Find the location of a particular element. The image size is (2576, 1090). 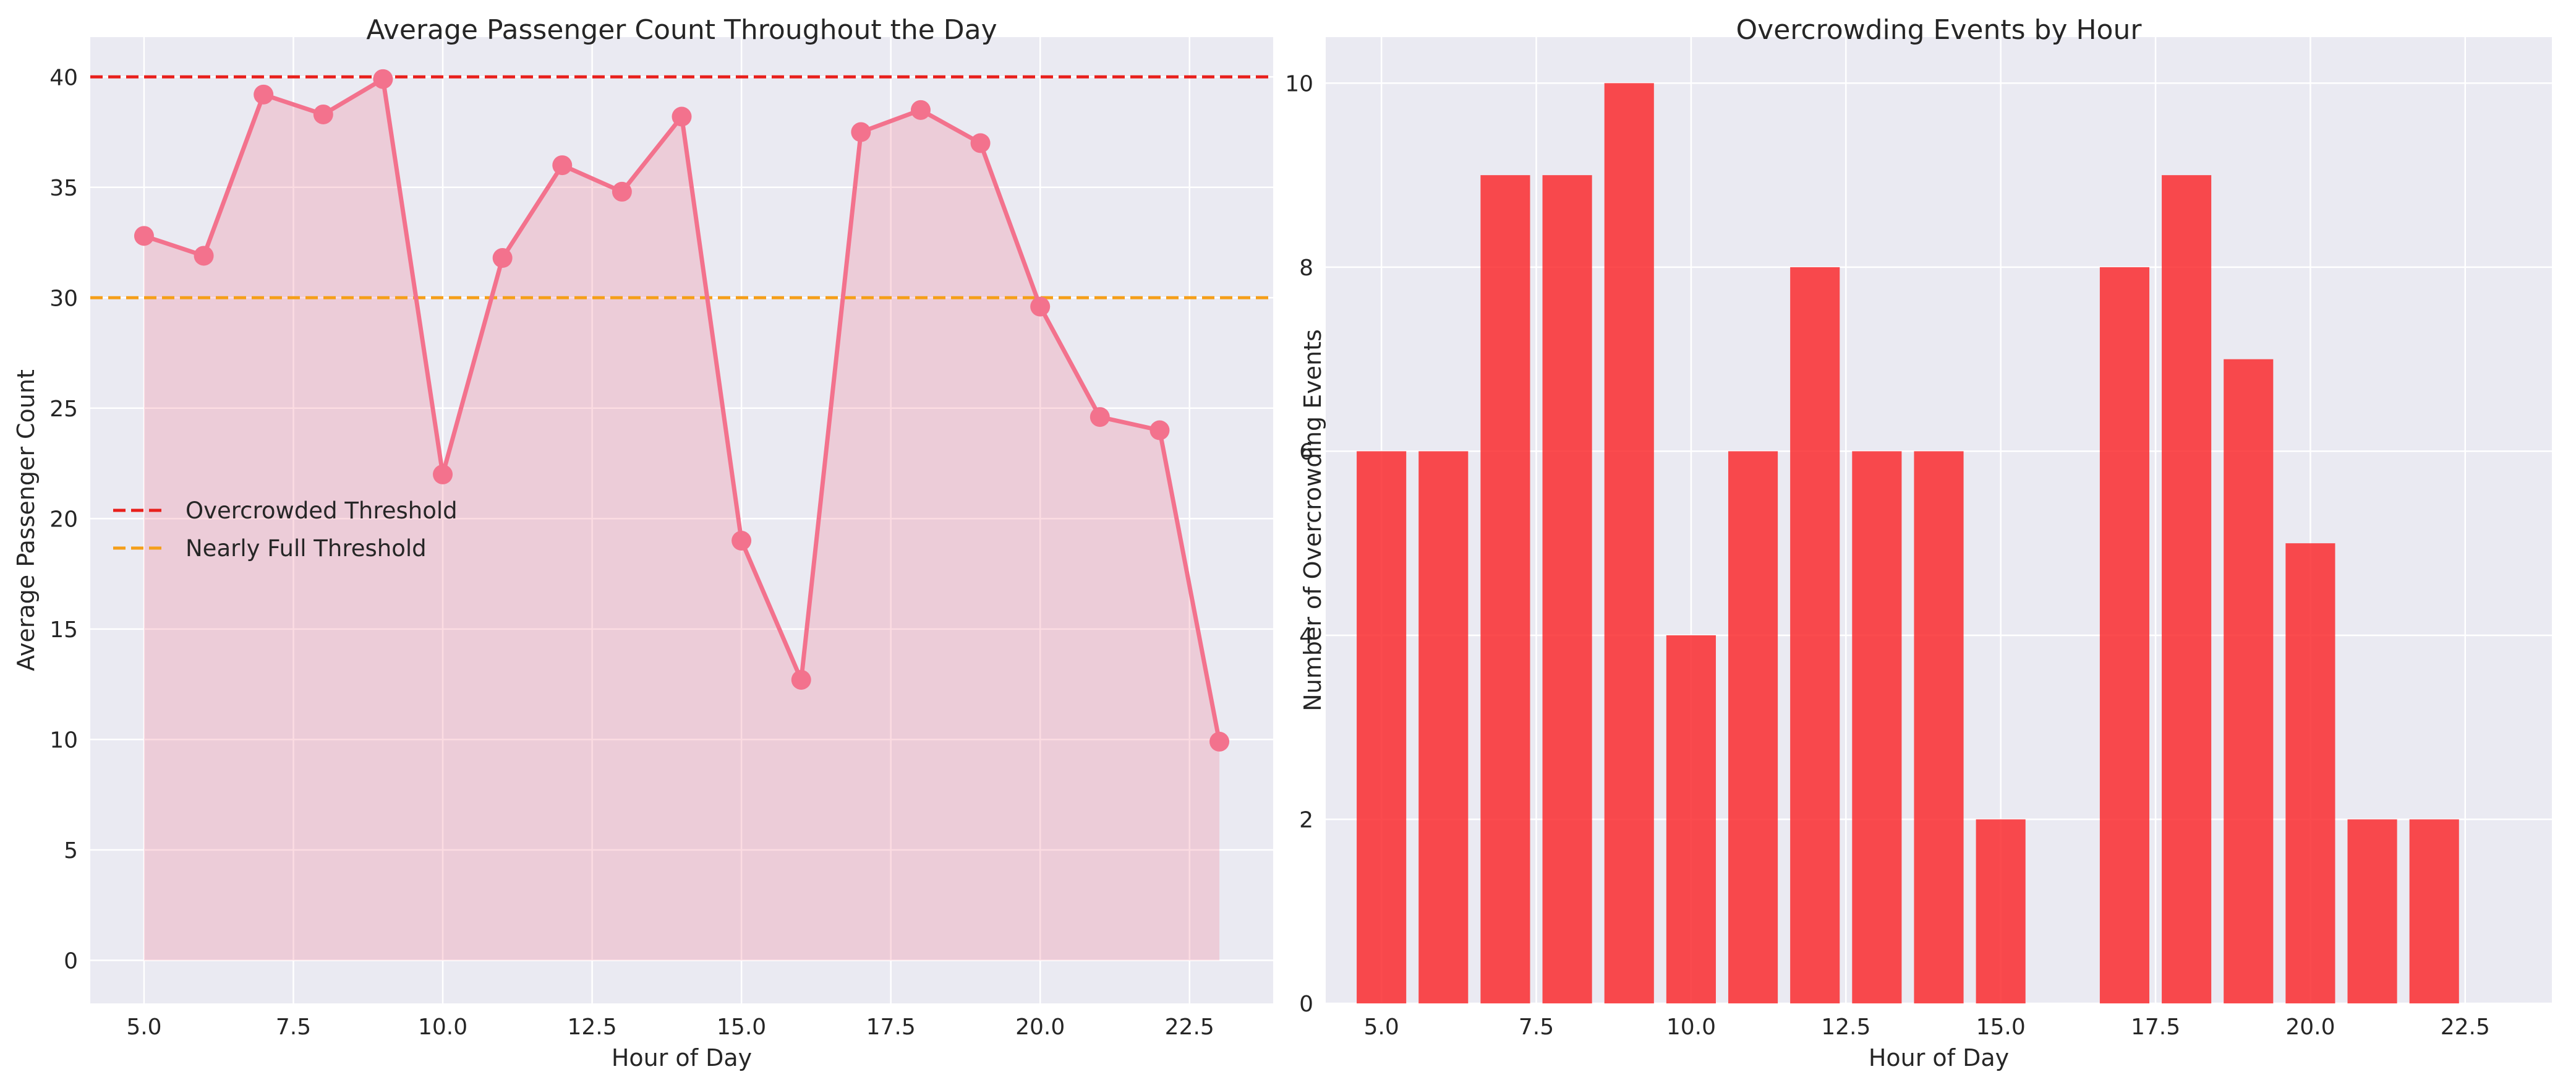

legend-label-overcrowded: Overcrowded Threshold is located at coordinates (322, 511).